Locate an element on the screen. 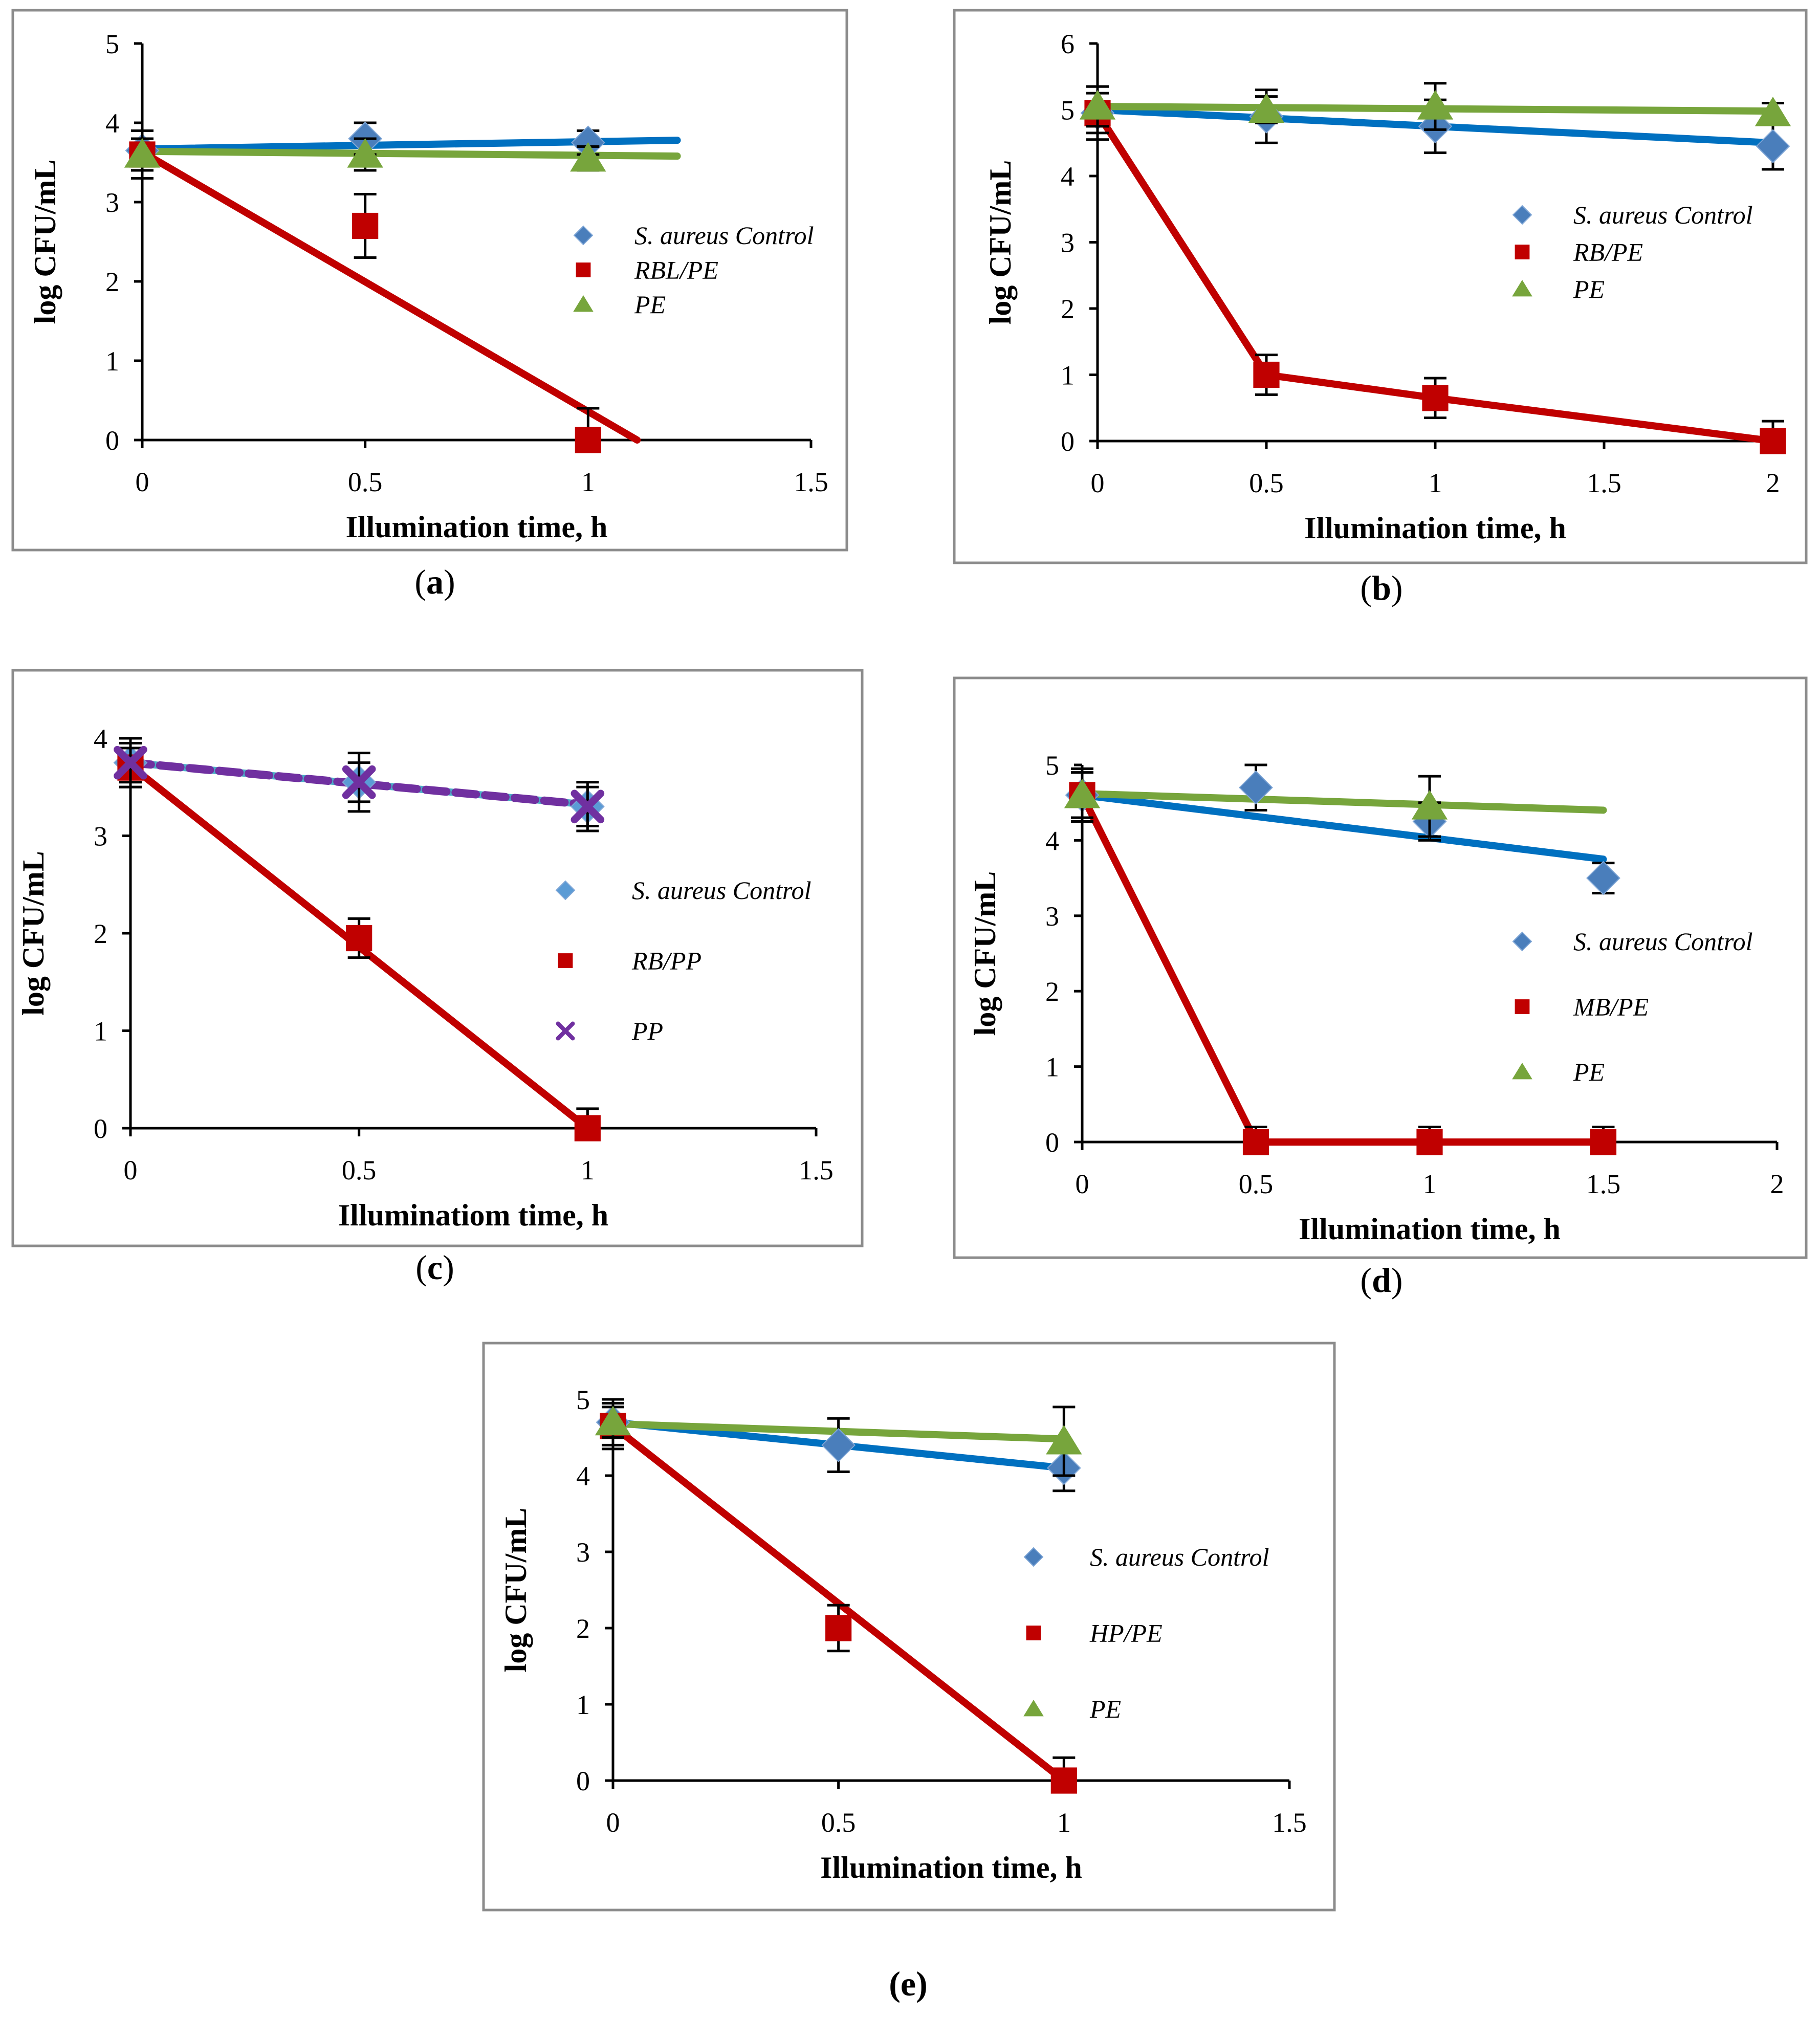 This screenshot has width=1820, height=2019. panel-caption: (a) is located at coordinates (434, 581).